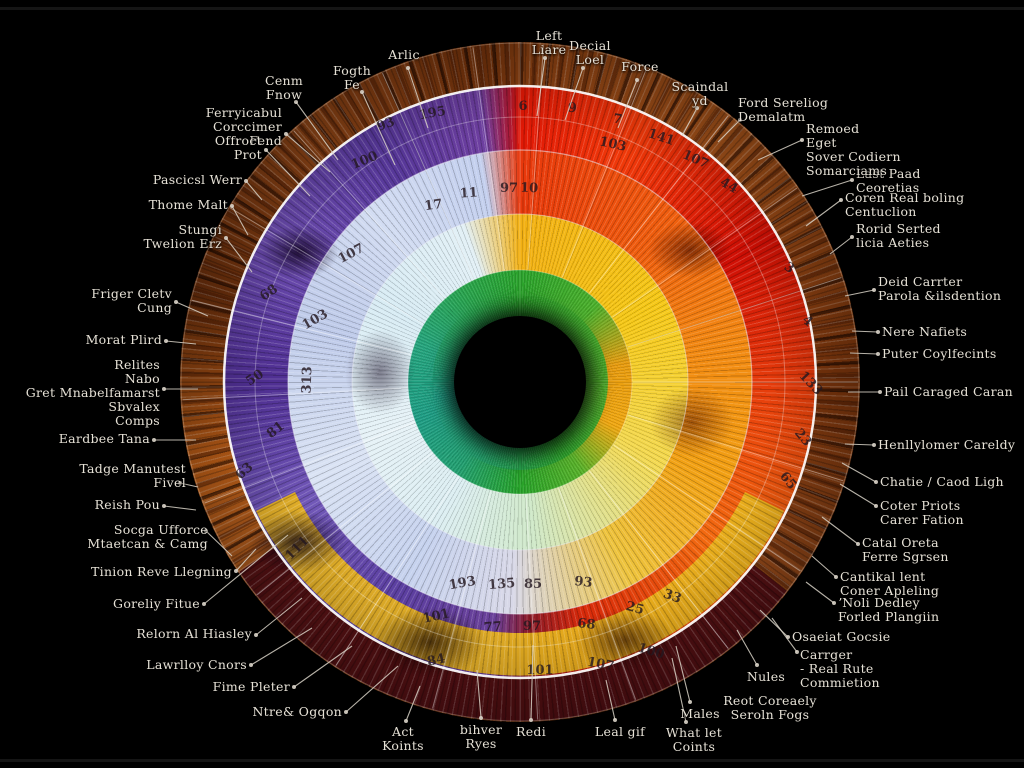  Describe the element at coordinates (925, 331) in the screenshot. I see `callout-label: Nere Nafiets` at that location.